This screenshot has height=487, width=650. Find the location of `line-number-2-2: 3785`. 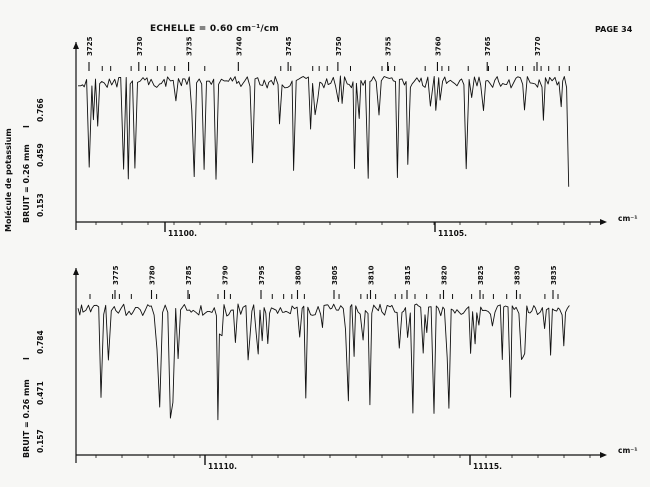

line-number-2-2: 3785 is located at coordinates (189, 275).